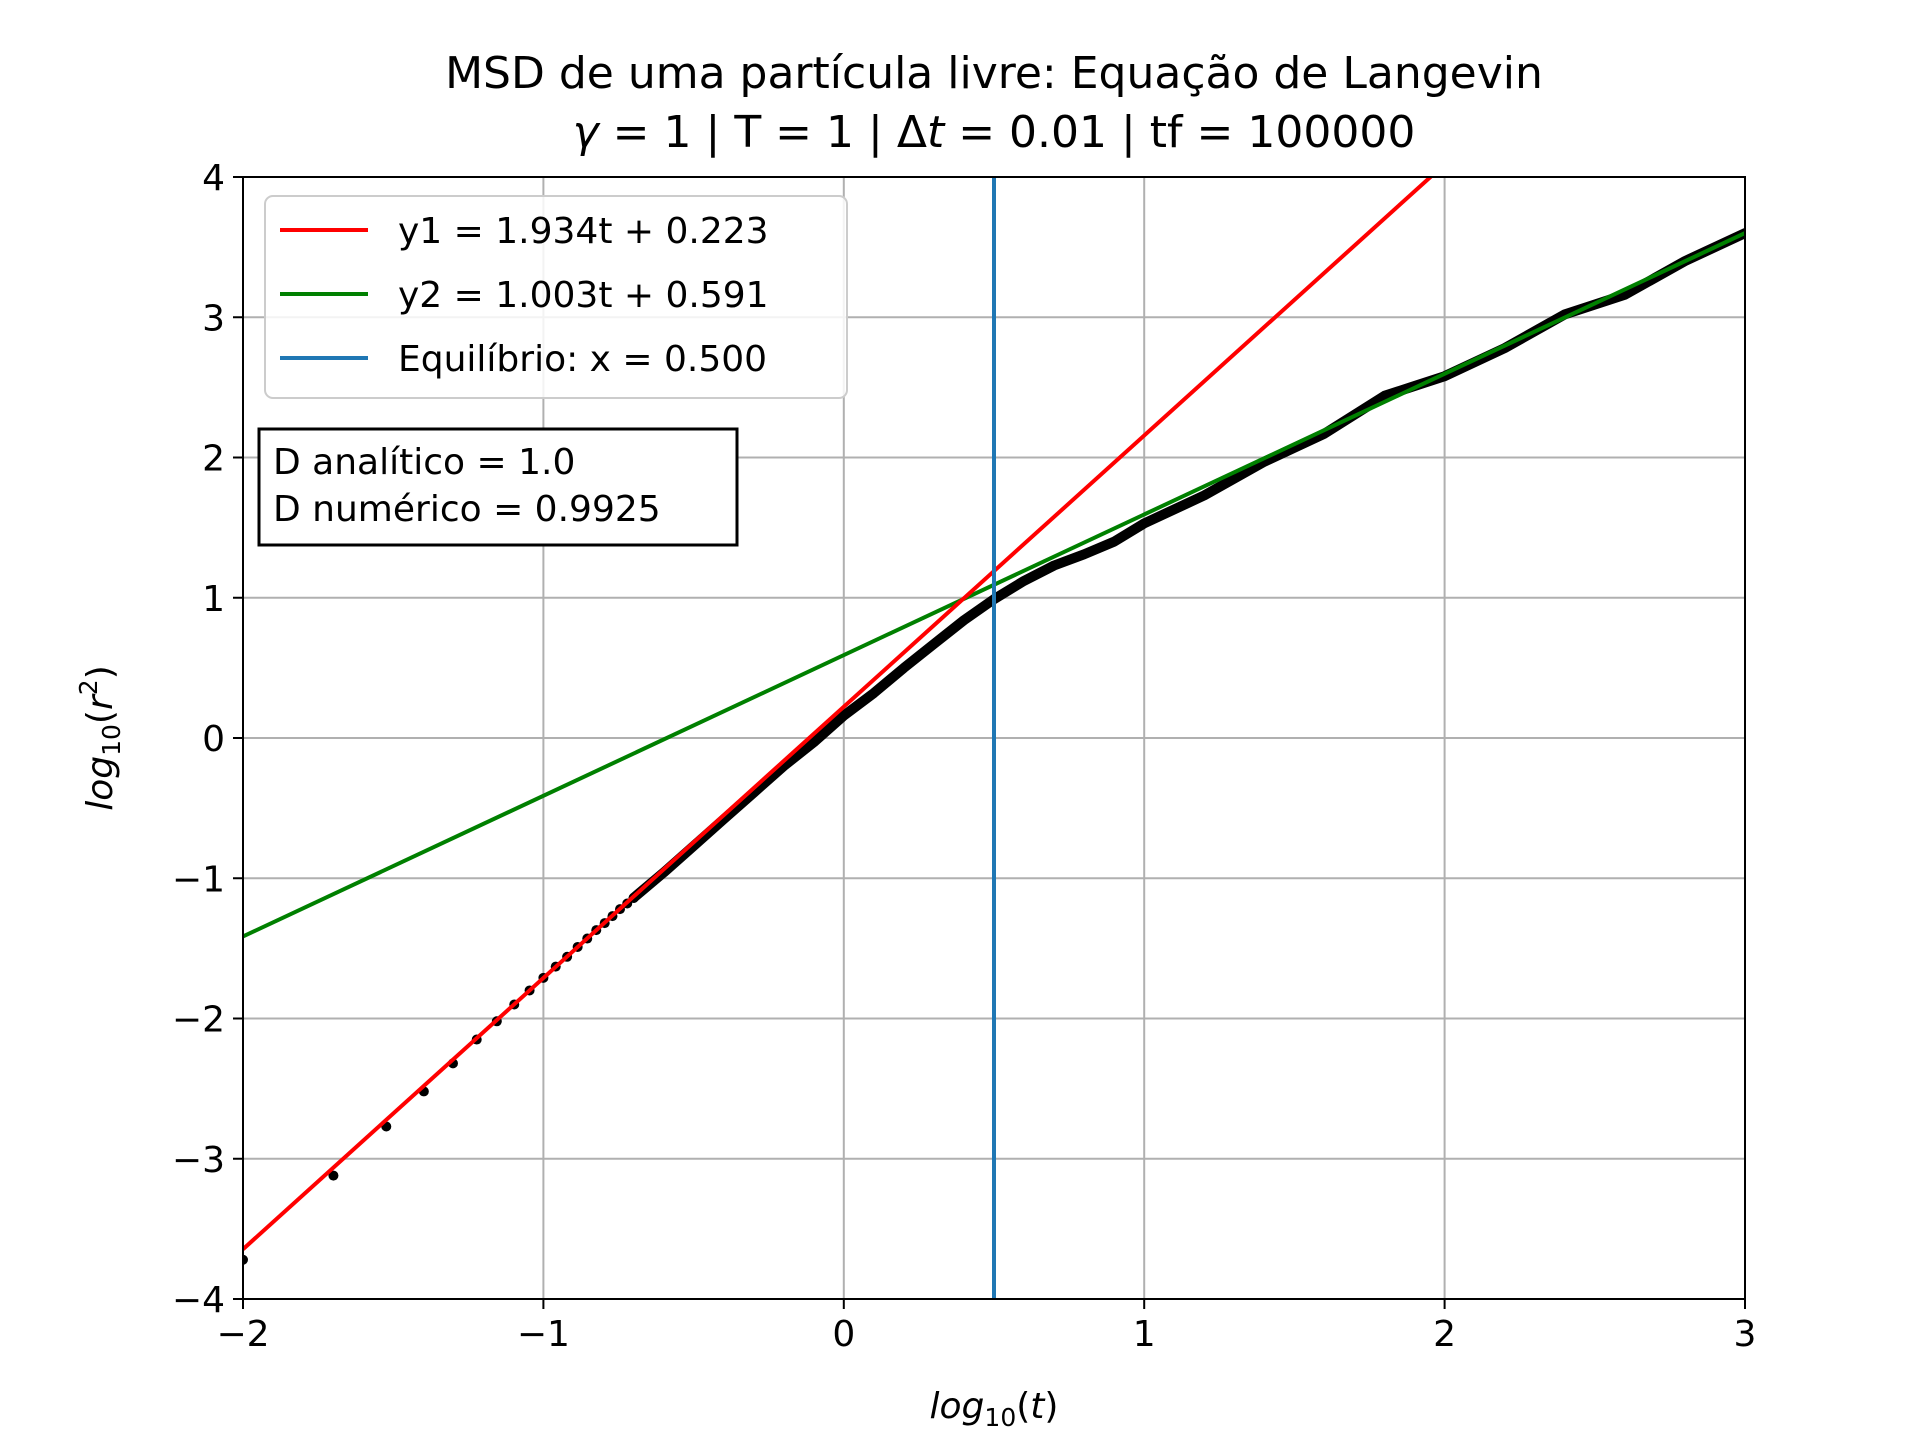 Image resolution: width=1920 pixels, height=1440 pixels. What do you see at coordinates (100, 672) in the screenshot?
I see `y-label-close: )` at bounding box center [100, 672].